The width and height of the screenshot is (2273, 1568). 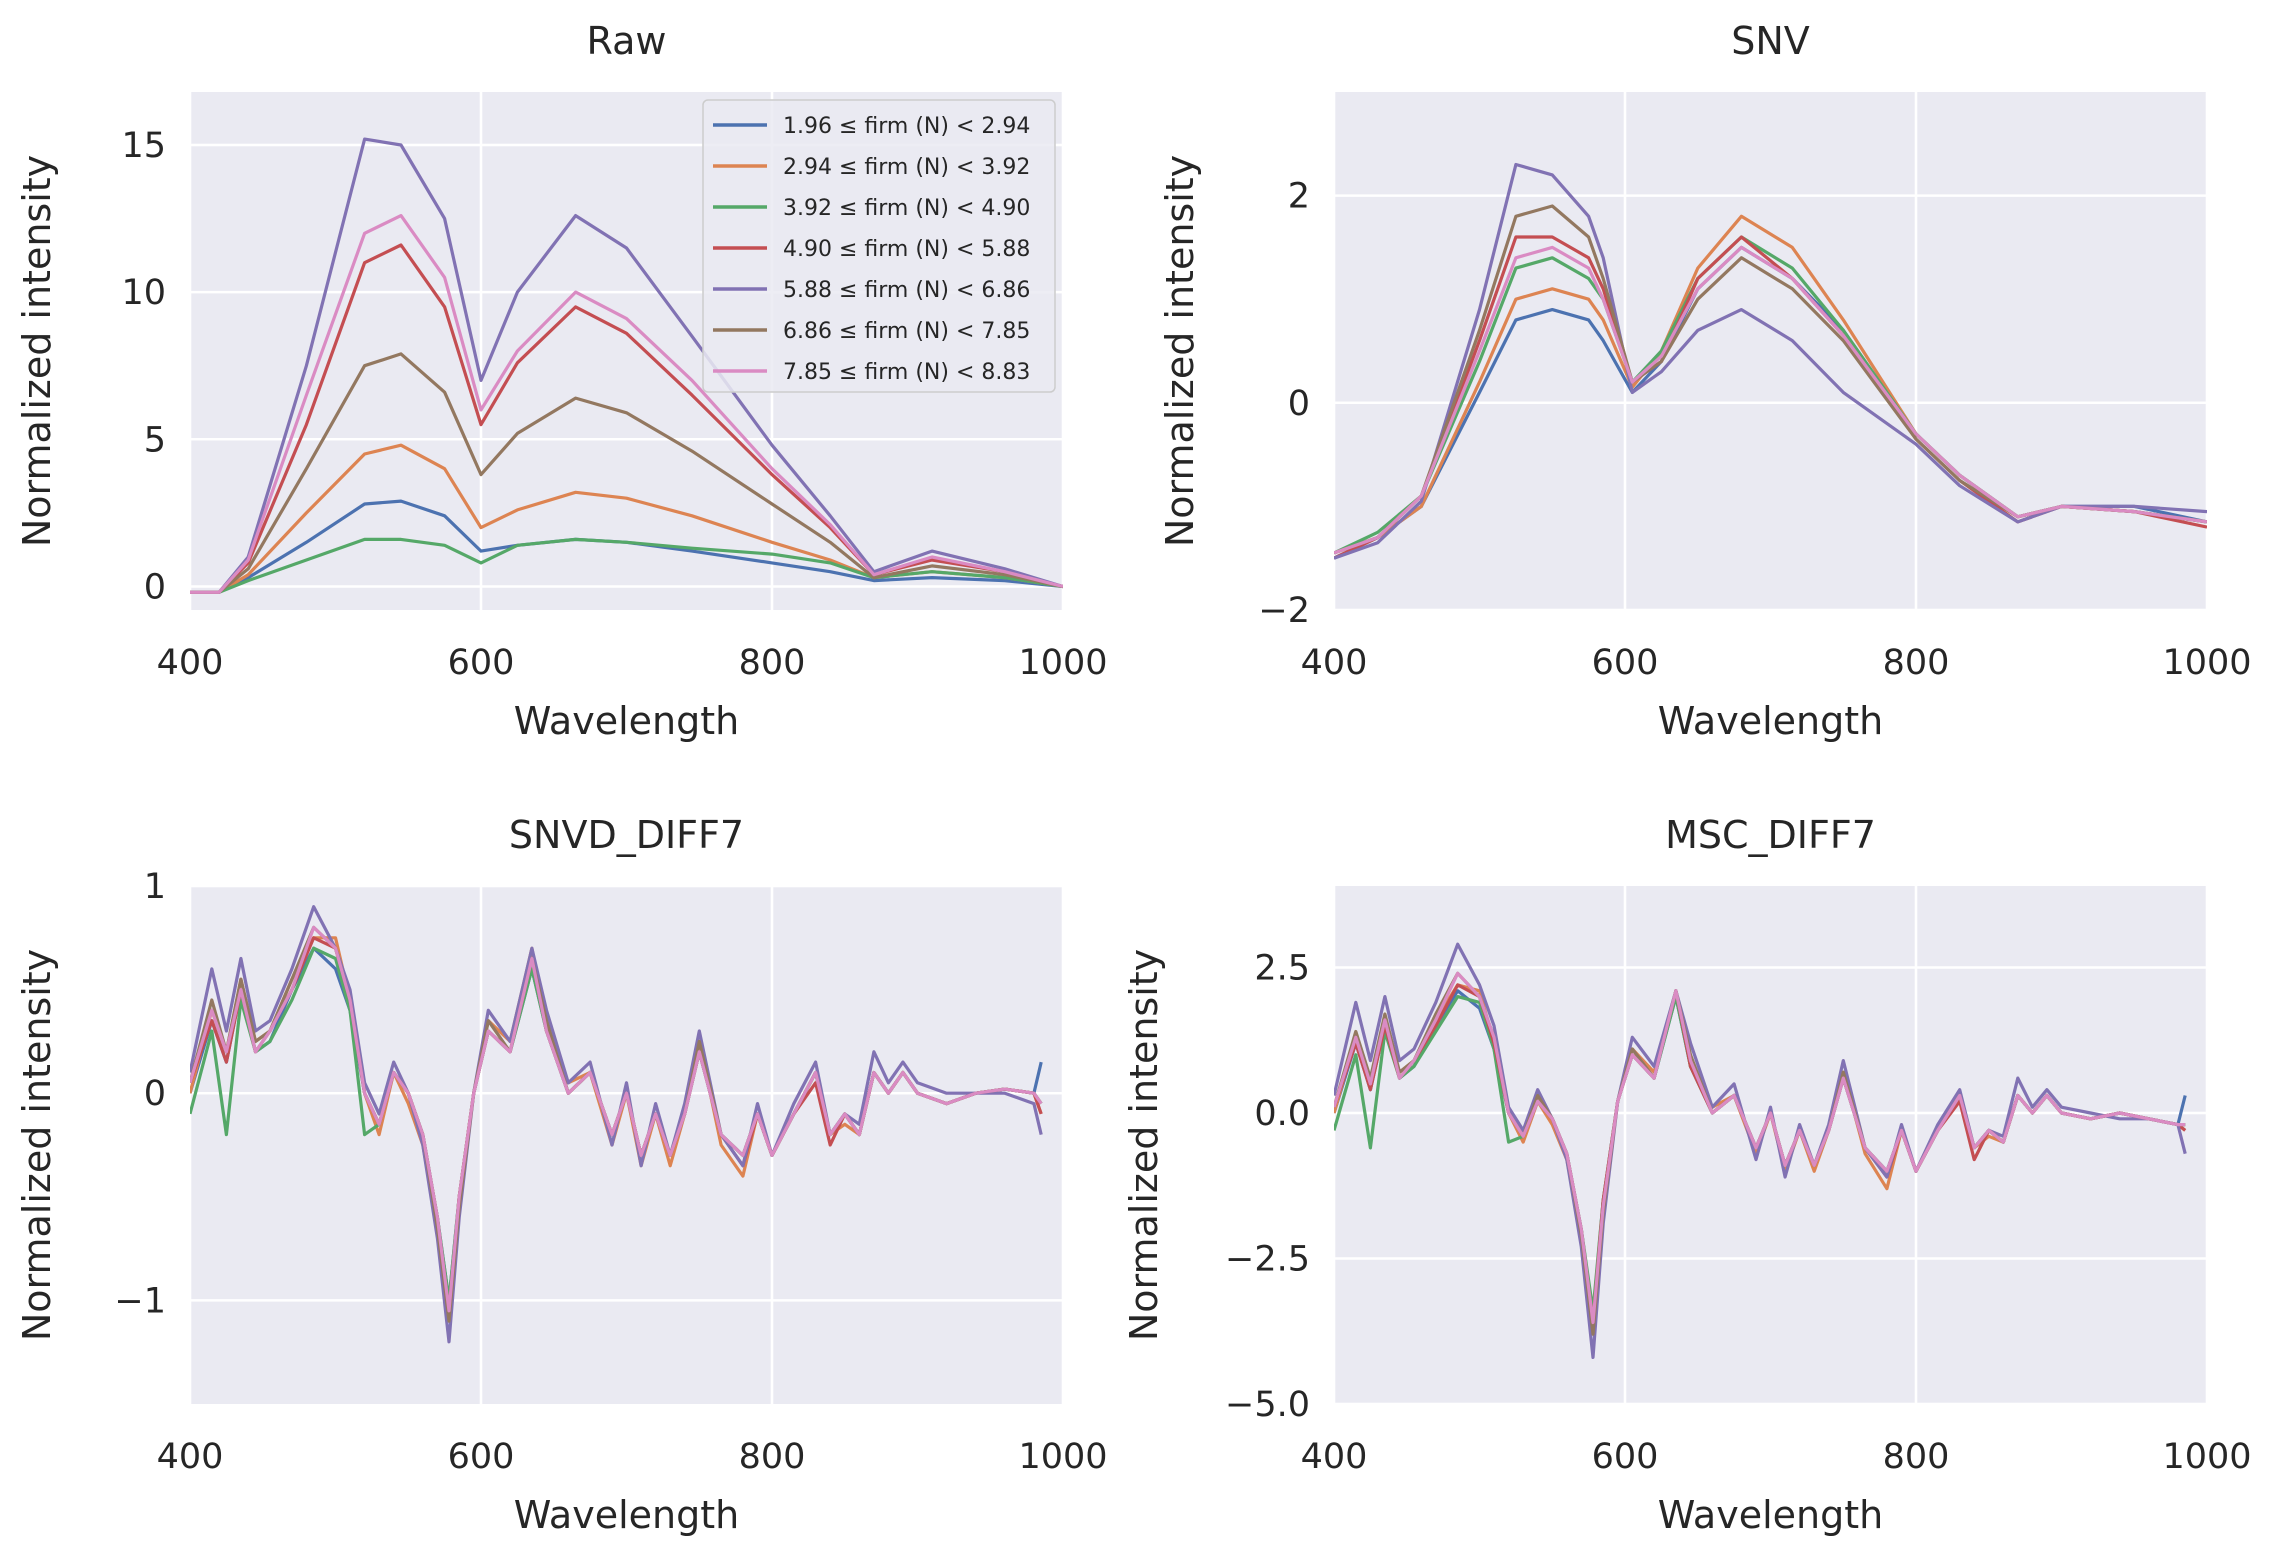 What do you see at coordinates (906, 249) in the screenshot?
I see `legend-label: 4.90 ≤ firm (N) < 5.88` at bounding box center [906, 249].